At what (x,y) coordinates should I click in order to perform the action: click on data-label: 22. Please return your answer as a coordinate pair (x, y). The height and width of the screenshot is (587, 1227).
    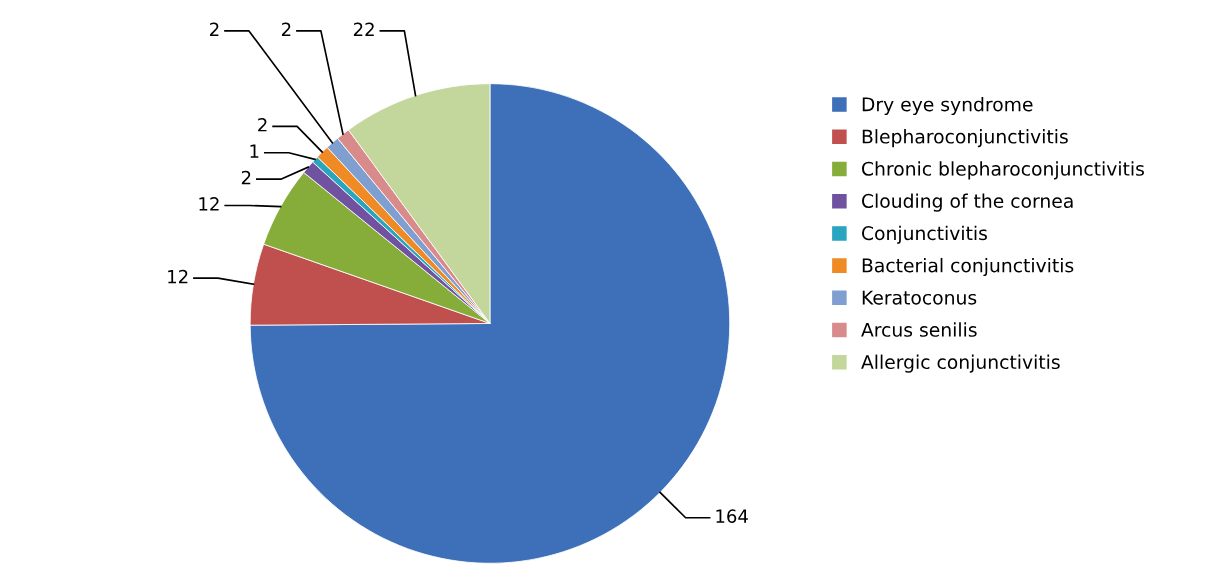
    Looking at the image, I should click on (363, 29).